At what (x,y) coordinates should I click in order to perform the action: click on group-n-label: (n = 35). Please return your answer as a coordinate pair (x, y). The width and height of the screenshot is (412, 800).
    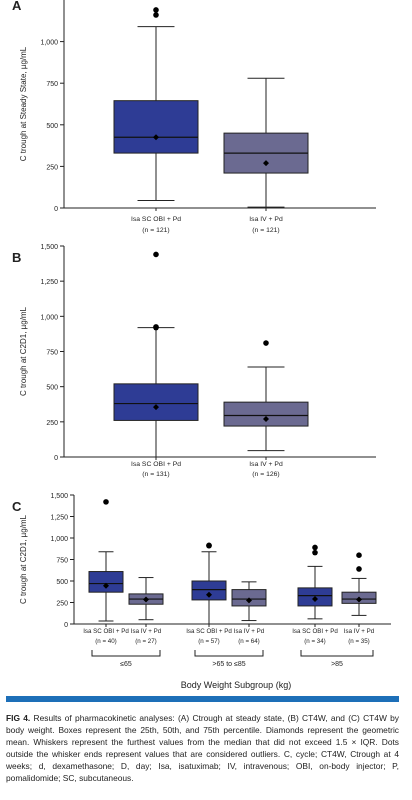
    Looking at the image, I should click on (359, 641).